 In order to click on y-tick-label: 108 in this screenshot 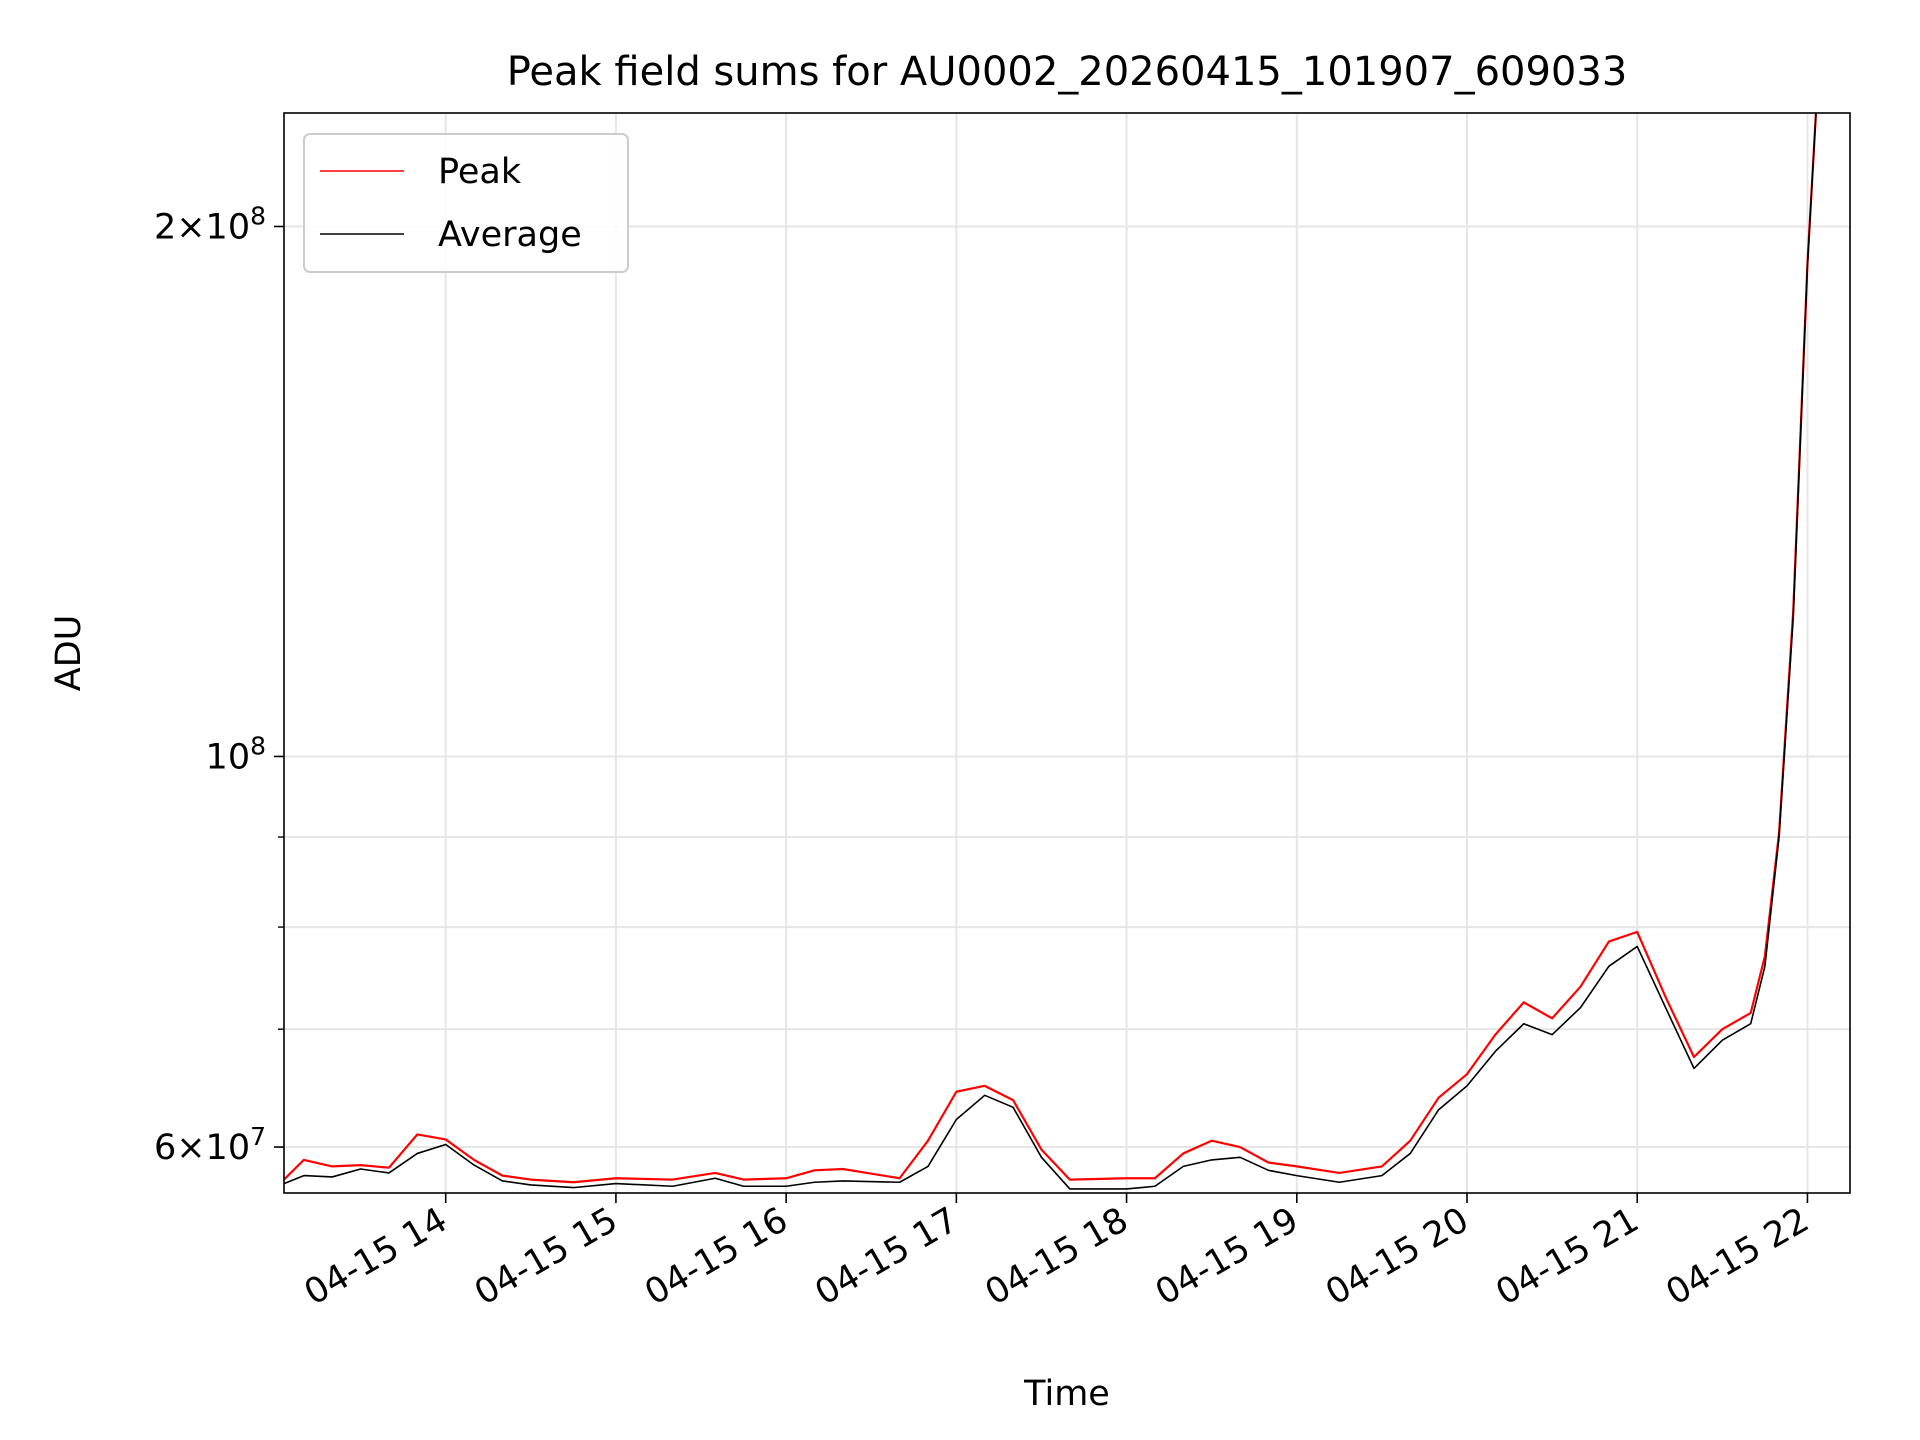, I will do `click(236, 754)`.